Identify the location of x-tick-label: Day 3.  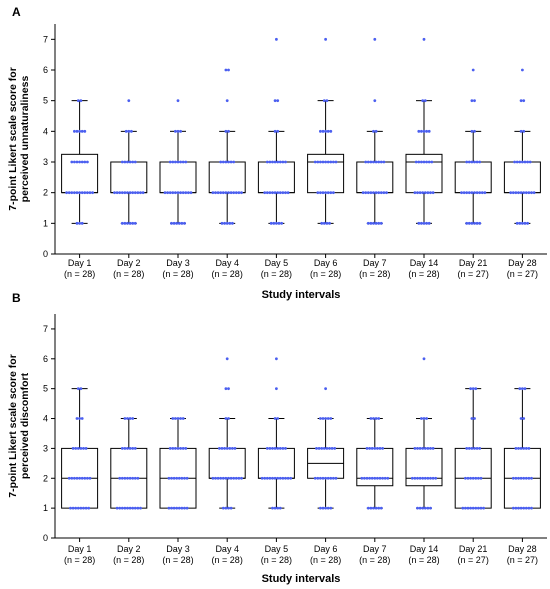
(178, 549).